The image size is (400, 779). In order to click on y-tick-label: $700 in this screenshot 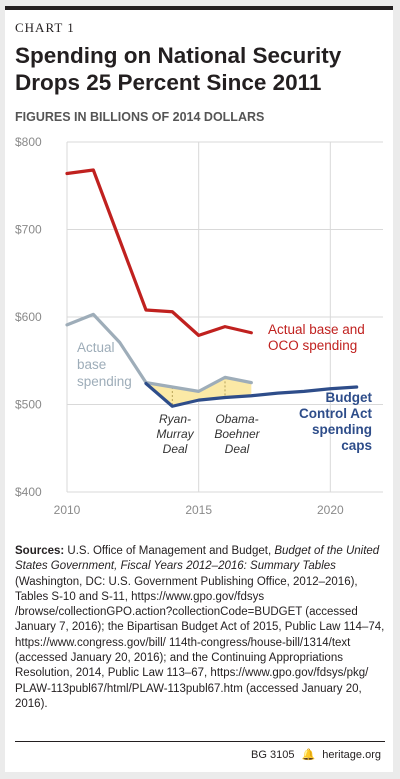, I will do `click(28, 230)`.